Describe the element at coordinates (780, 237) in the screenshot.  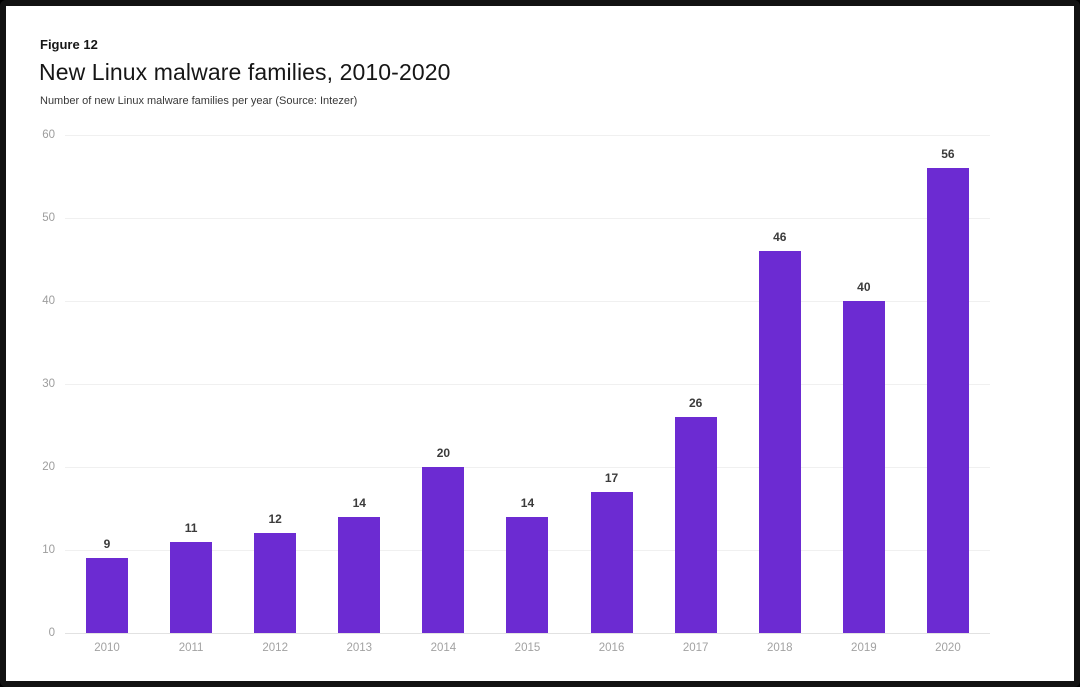
I see `bar-value-label: 46` at that location.